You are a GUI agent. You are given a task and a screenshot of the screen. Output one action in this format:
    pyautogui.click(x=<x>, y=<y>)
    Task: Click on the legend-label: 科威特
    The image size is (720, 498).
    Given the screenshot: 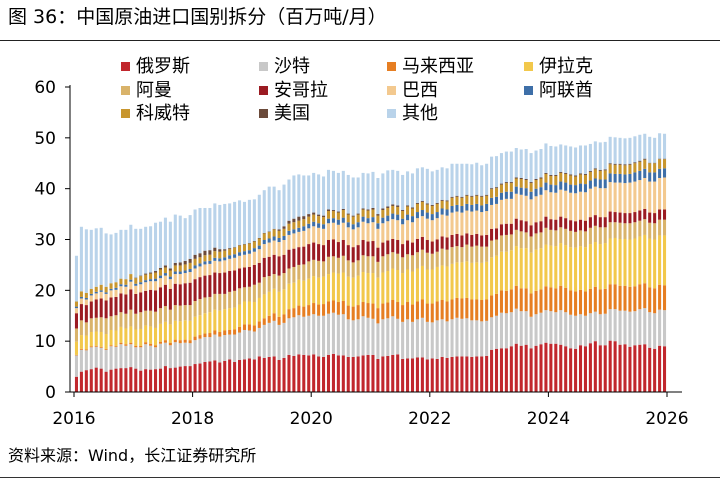 What is the action you would take?
    pyautogui.click(x=163, y=113)
    